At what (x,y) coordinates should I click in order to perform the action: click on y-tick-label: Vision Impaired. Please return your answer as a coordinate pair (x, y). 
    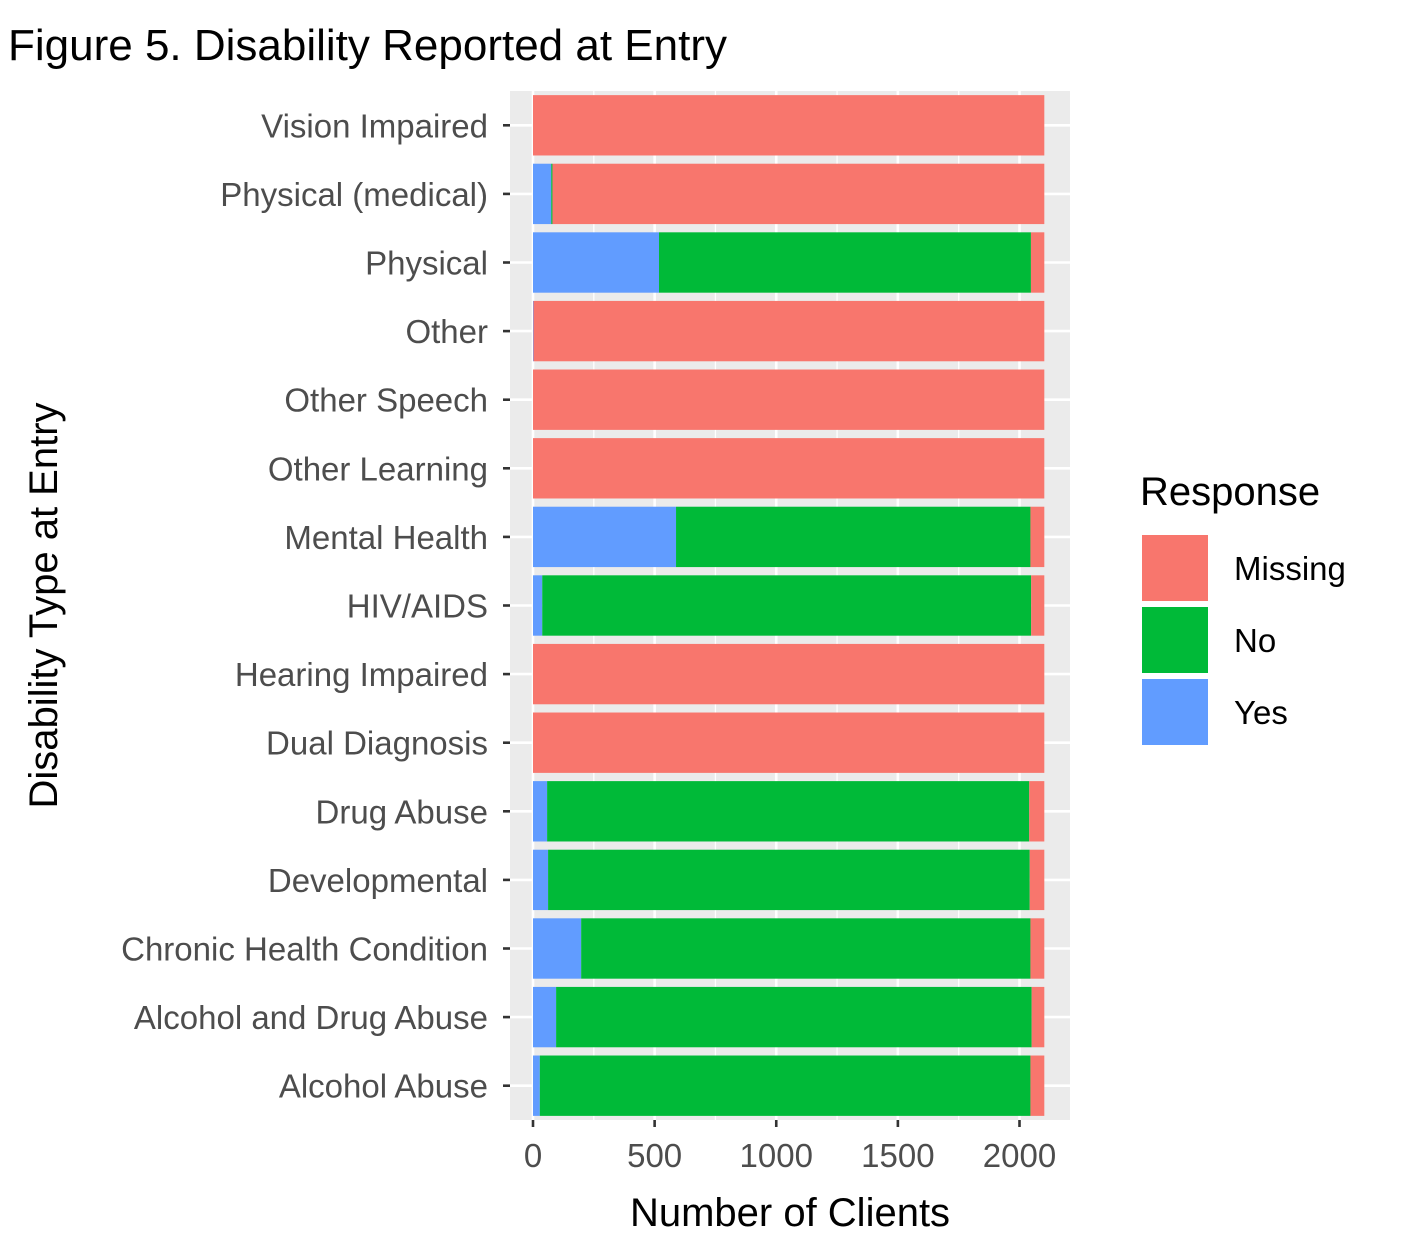
    Looking at the image, I should click on (374, 125).